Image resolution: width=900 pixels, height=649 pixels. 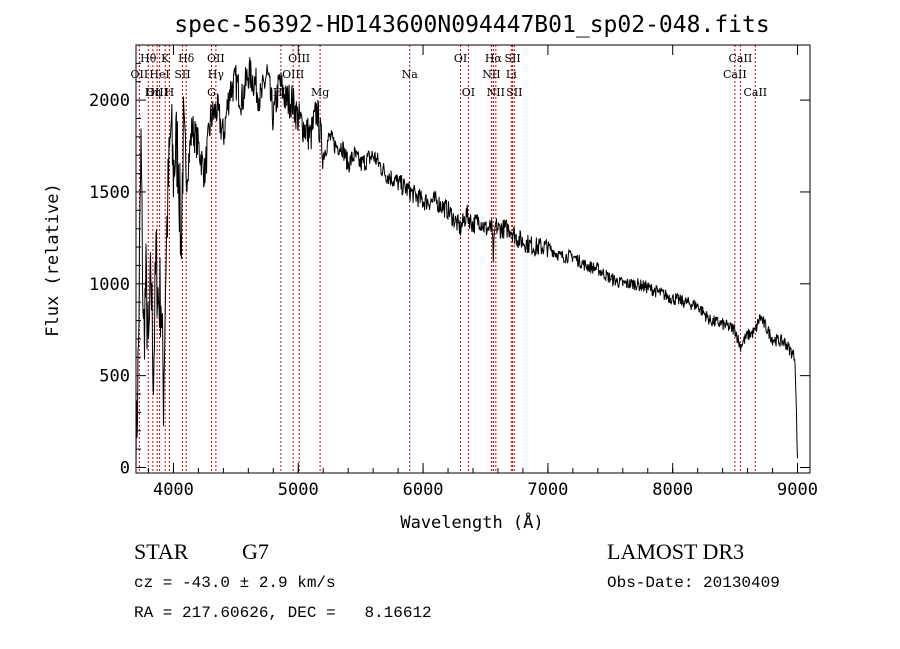 What do you see at coordinates (320, 92) in the screenshot?
I see `spectral-line-label: Mg` at bounding box center [320, 92].